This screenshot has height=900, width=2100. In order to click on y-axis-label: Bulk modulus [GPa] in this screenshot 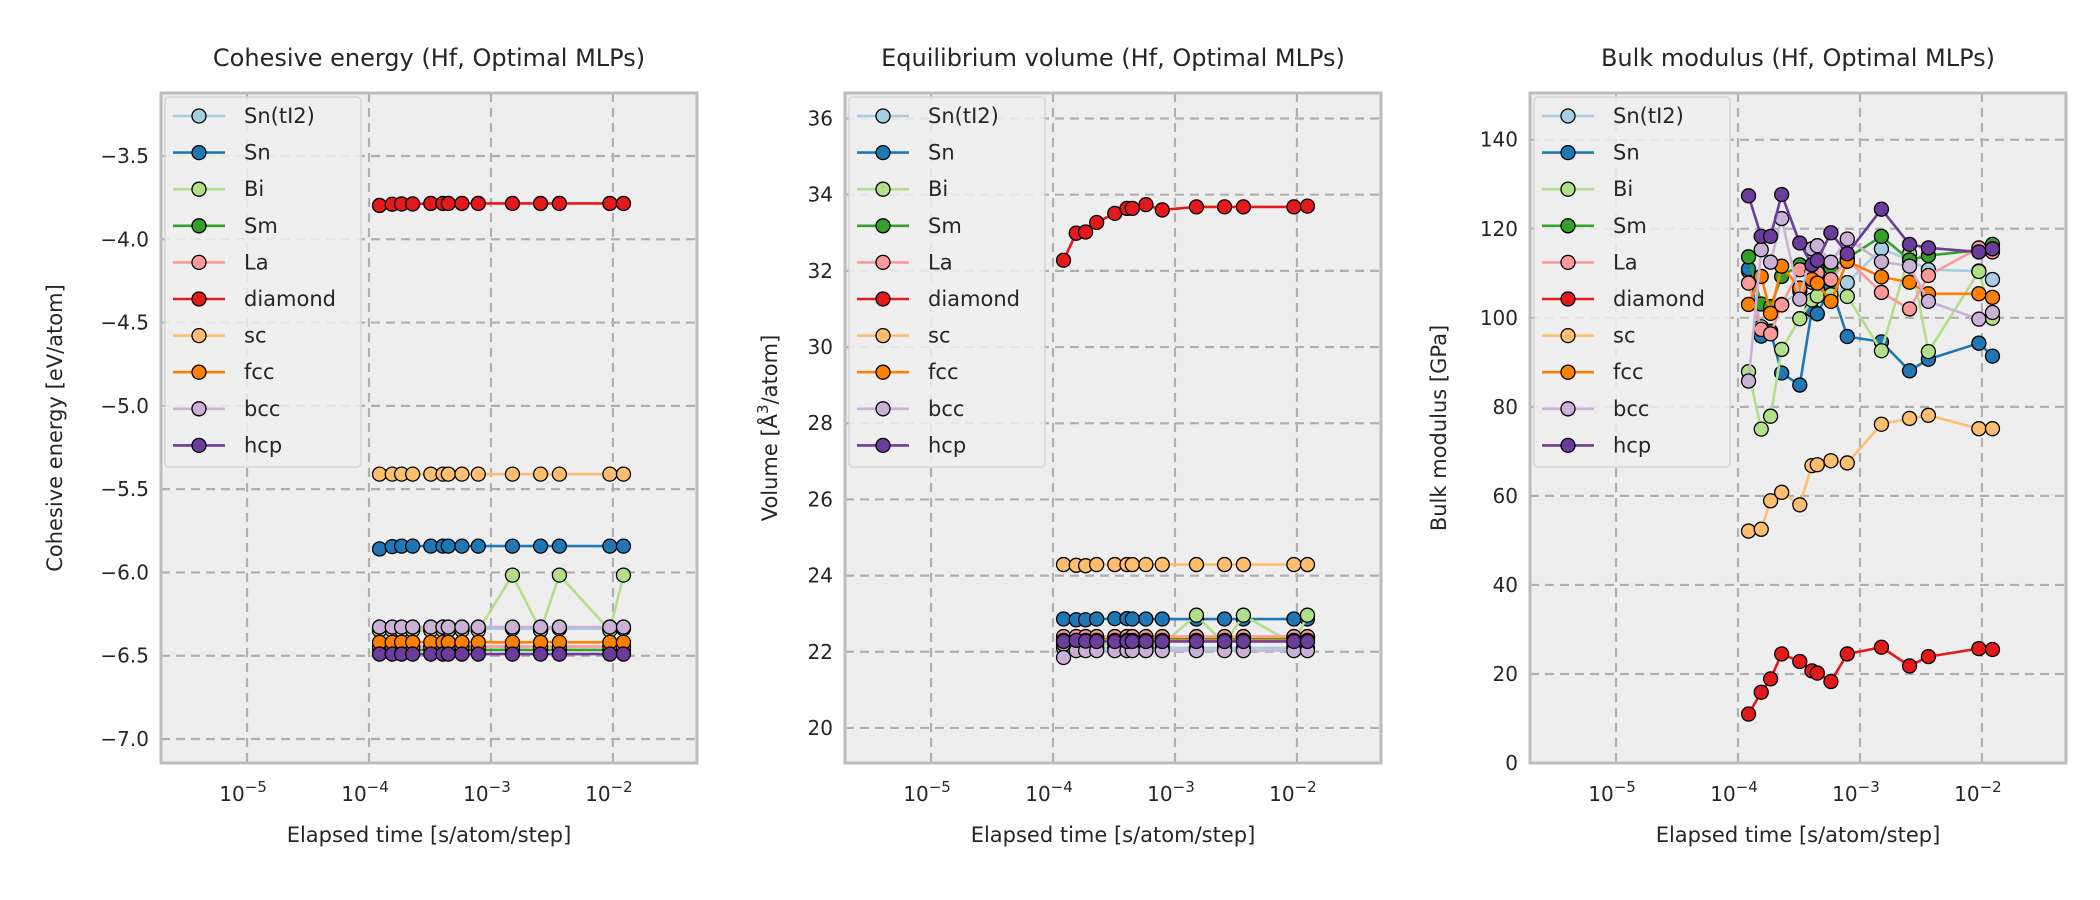, I will do `click(1439, 428)`.